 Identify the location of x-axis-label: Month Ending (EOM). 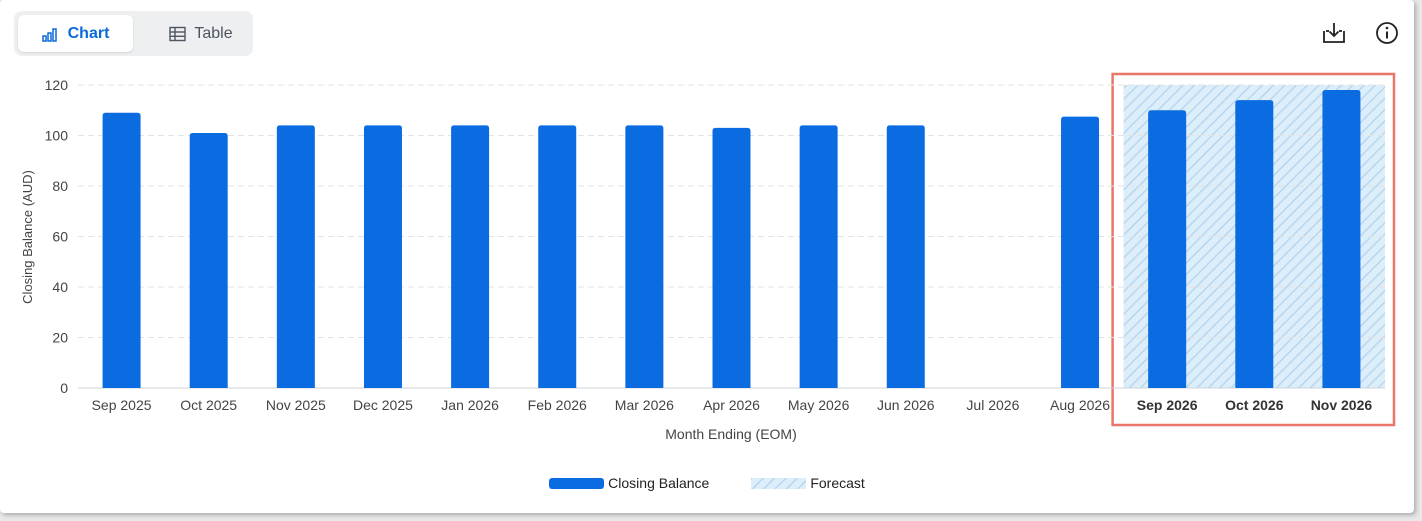
(731, 434).